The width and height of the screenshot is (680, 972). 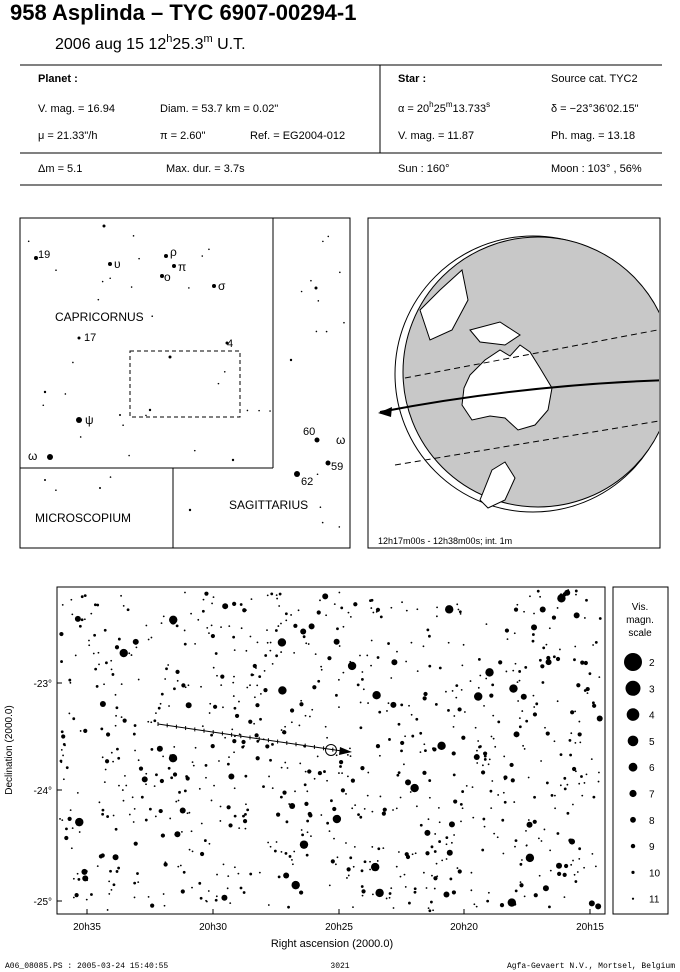 What do you see at coordinates (444, 107) in the screenshot?
I see `star-alpha: α = 20h25m13.733s` at bounding box center [444, 107].